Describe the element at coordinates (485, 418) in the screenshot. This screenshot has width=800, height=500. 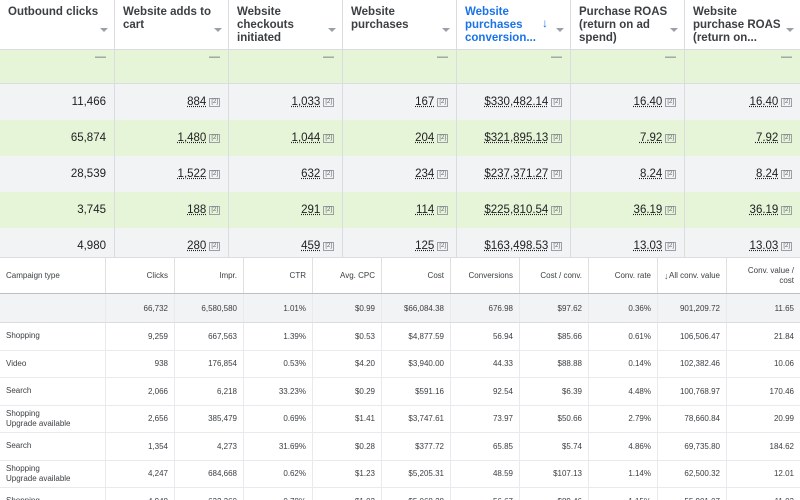
I see `table-cell: 73.97` at that location.